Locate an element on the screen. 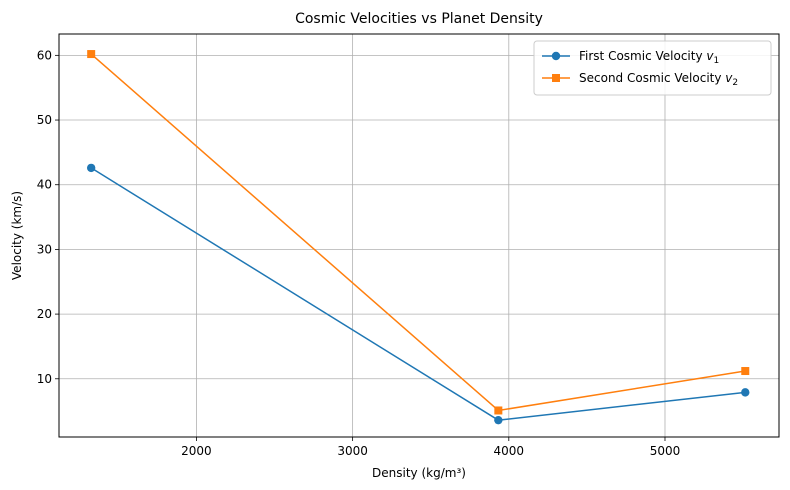 The image size is (790, 490). x-tick-label: 4000 is located at coordinates (509, 451).